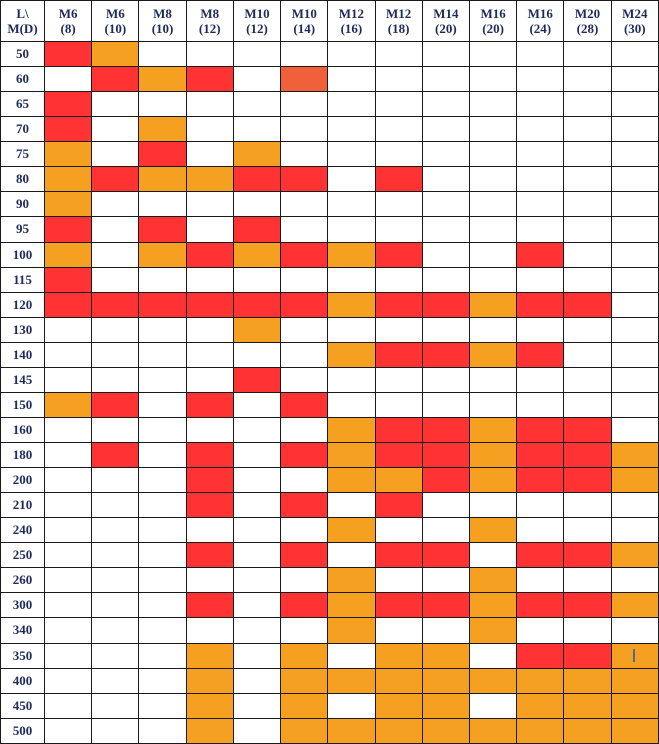 The height and width of the screenshot is (744, 659). I want to click on table-row: 250, so click(329, 555).